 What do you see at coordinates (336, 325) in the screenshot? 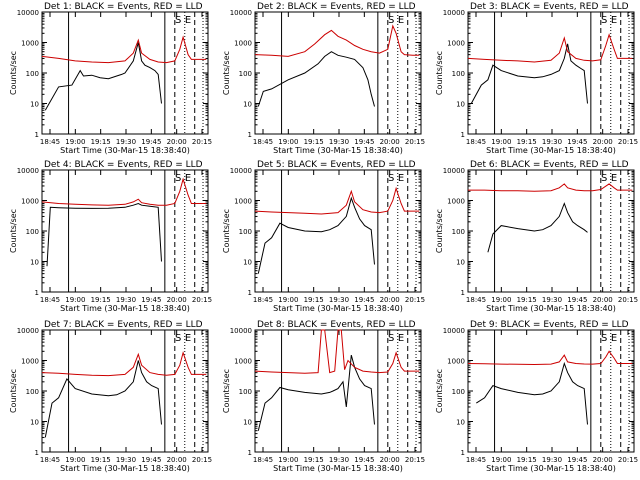
I see `panel-title: Det 8: BLACK = Events, RED = LLD` at bounding box center [336, 325].